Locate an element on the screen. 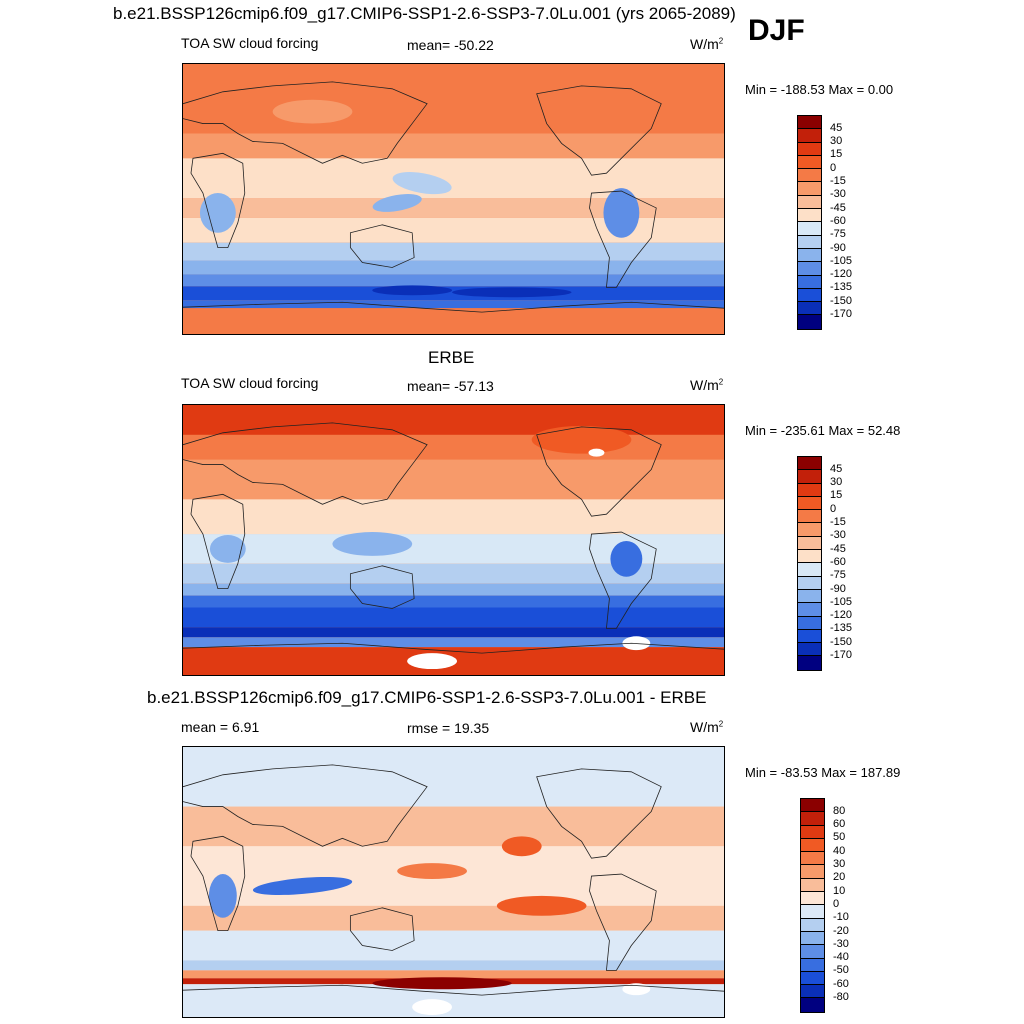 The width and height of the screenshot is (1024, 1024). colorbar-tick-label: -135 is located at coordinates (841, 628).